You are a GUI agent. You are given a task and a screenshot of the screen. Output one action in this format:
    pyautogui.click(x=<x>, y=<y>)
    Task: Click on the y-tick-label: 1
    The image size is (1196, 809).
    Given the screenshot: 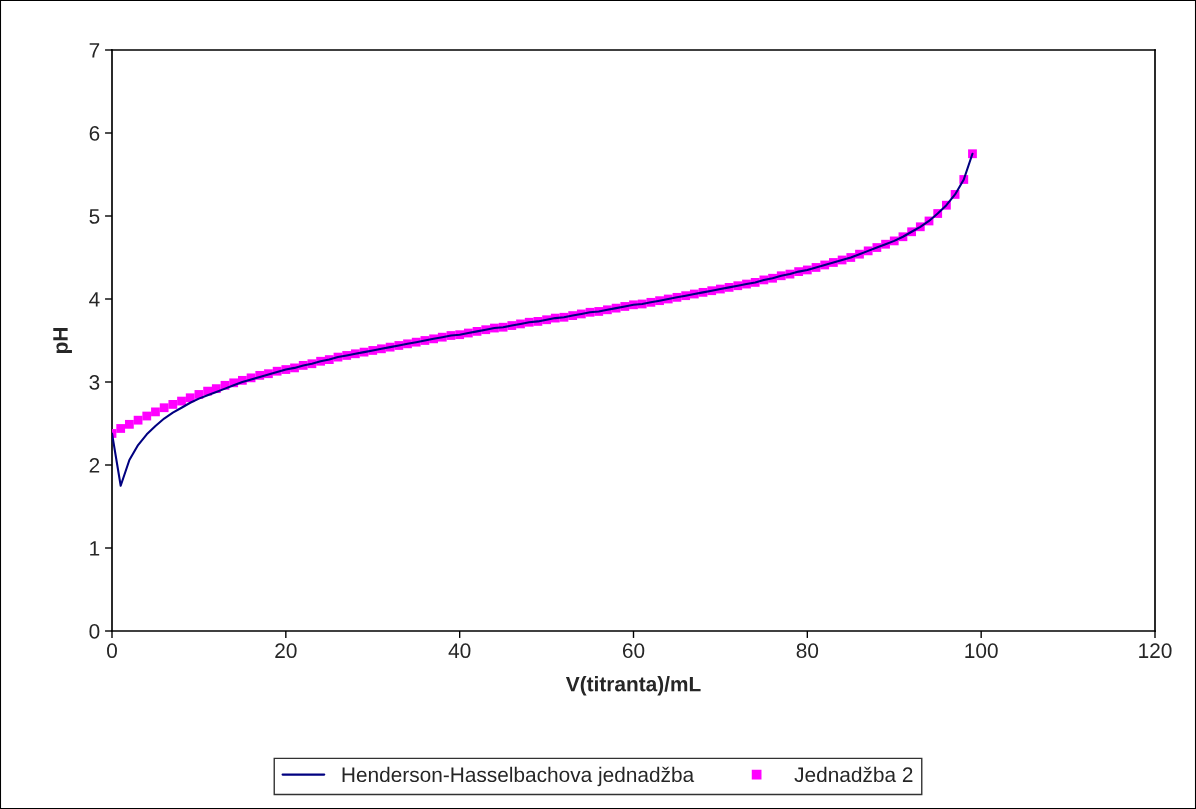 What is the action you would take?
    pyautogui.click(x=95, y=548)
    